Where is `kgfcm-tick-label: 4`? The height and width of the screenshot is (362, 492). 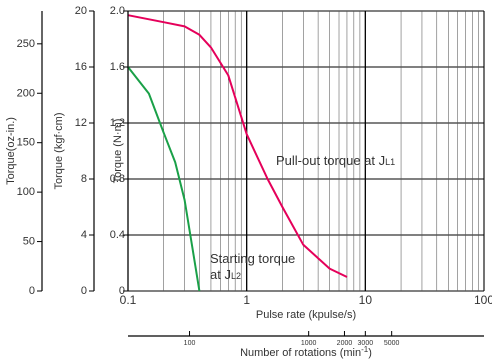 kgfcm-tick-label: 4 is located at coordinates (84, 235).